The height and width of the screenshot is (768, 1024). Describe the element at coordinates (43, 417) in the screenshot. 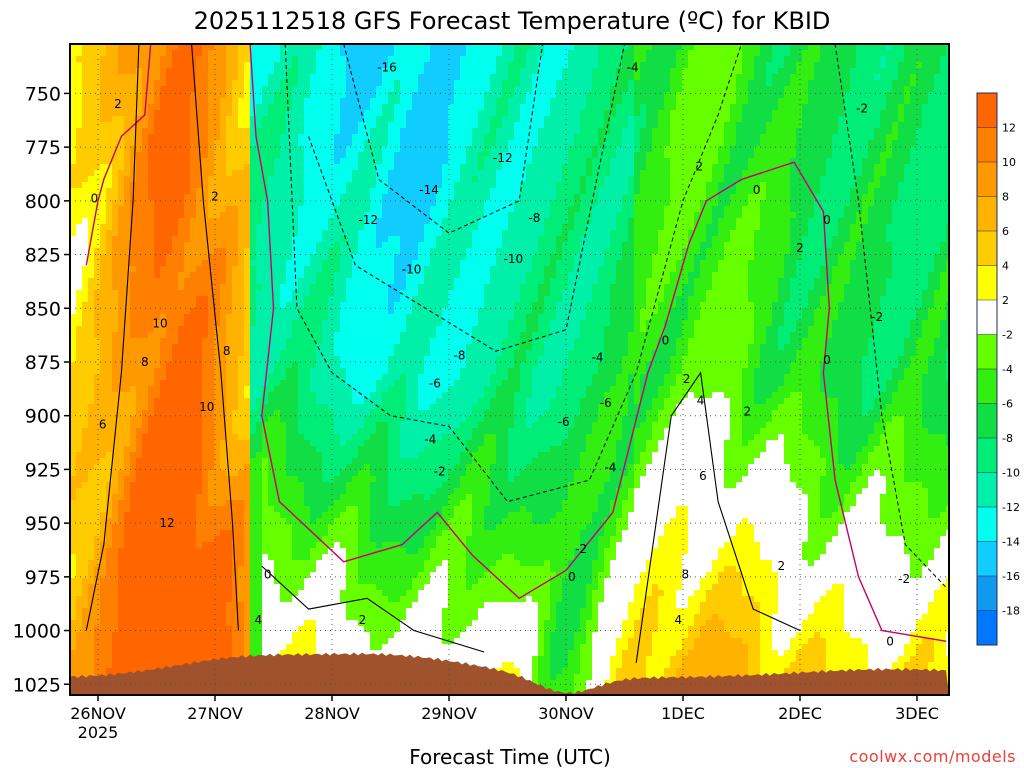

I see `y-tick-label: 900` at that location.